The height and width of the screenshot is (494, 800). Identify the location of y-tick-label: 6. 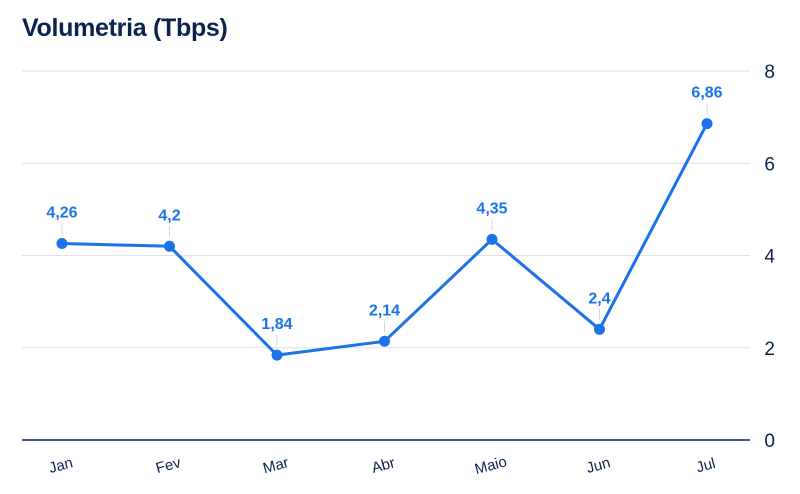
(769, 164).